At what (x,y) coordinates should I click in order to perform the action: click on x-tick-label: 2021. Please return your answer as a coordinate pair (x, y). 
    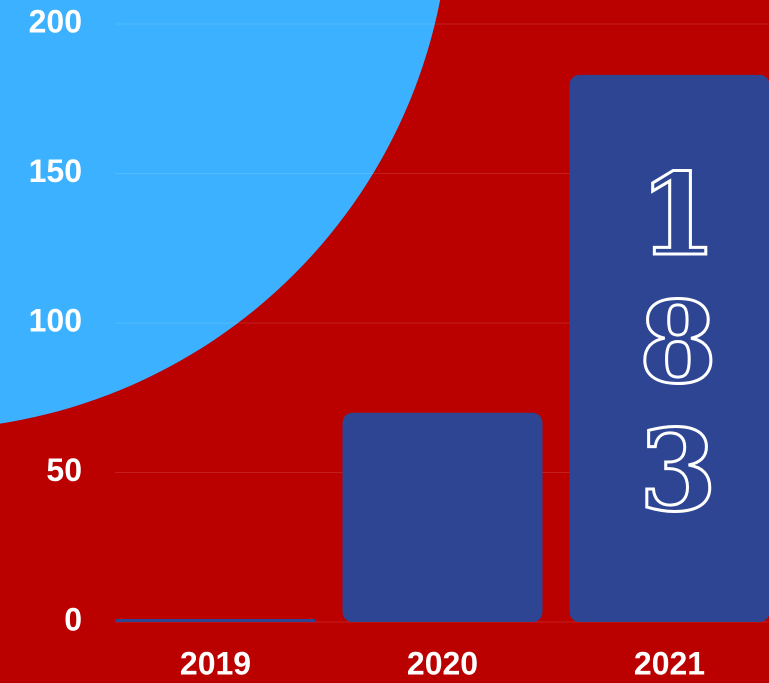
    Looking at the image, I should click on (669, 663).